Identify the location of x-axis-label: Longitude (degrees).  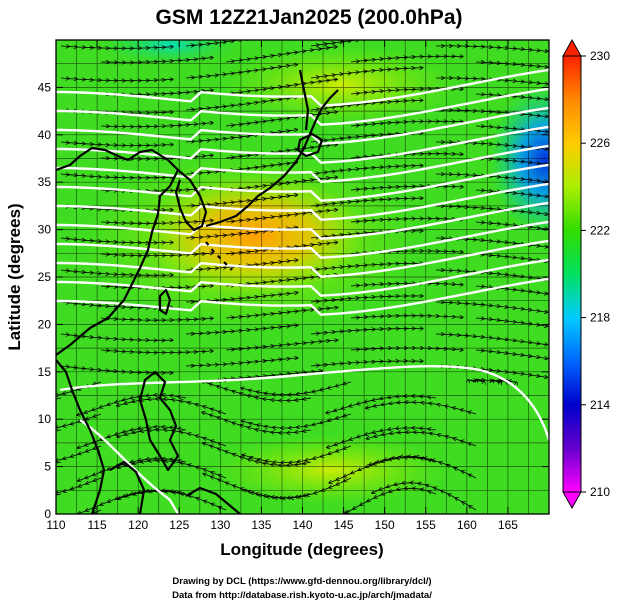
(301, 549).